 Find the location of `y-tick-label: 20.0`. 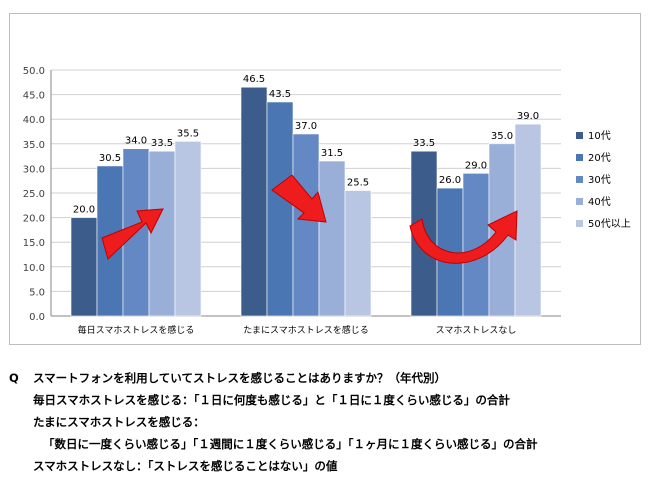

y-tick-label: 20.0 is located at coordinates (34, 219).